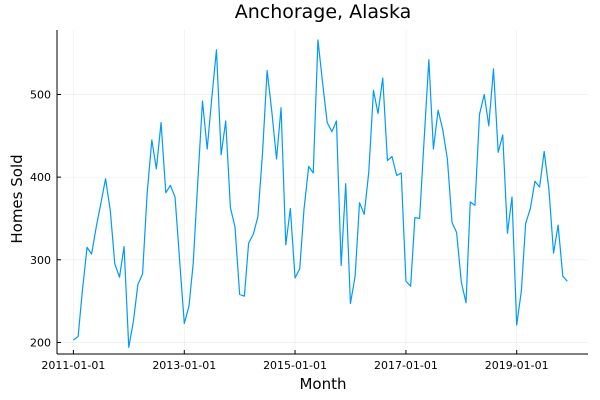  What do you see at coordinates (40, 94) in the screenshot?
I see `y-tick-label: 500` at bounding box center [40, 94].